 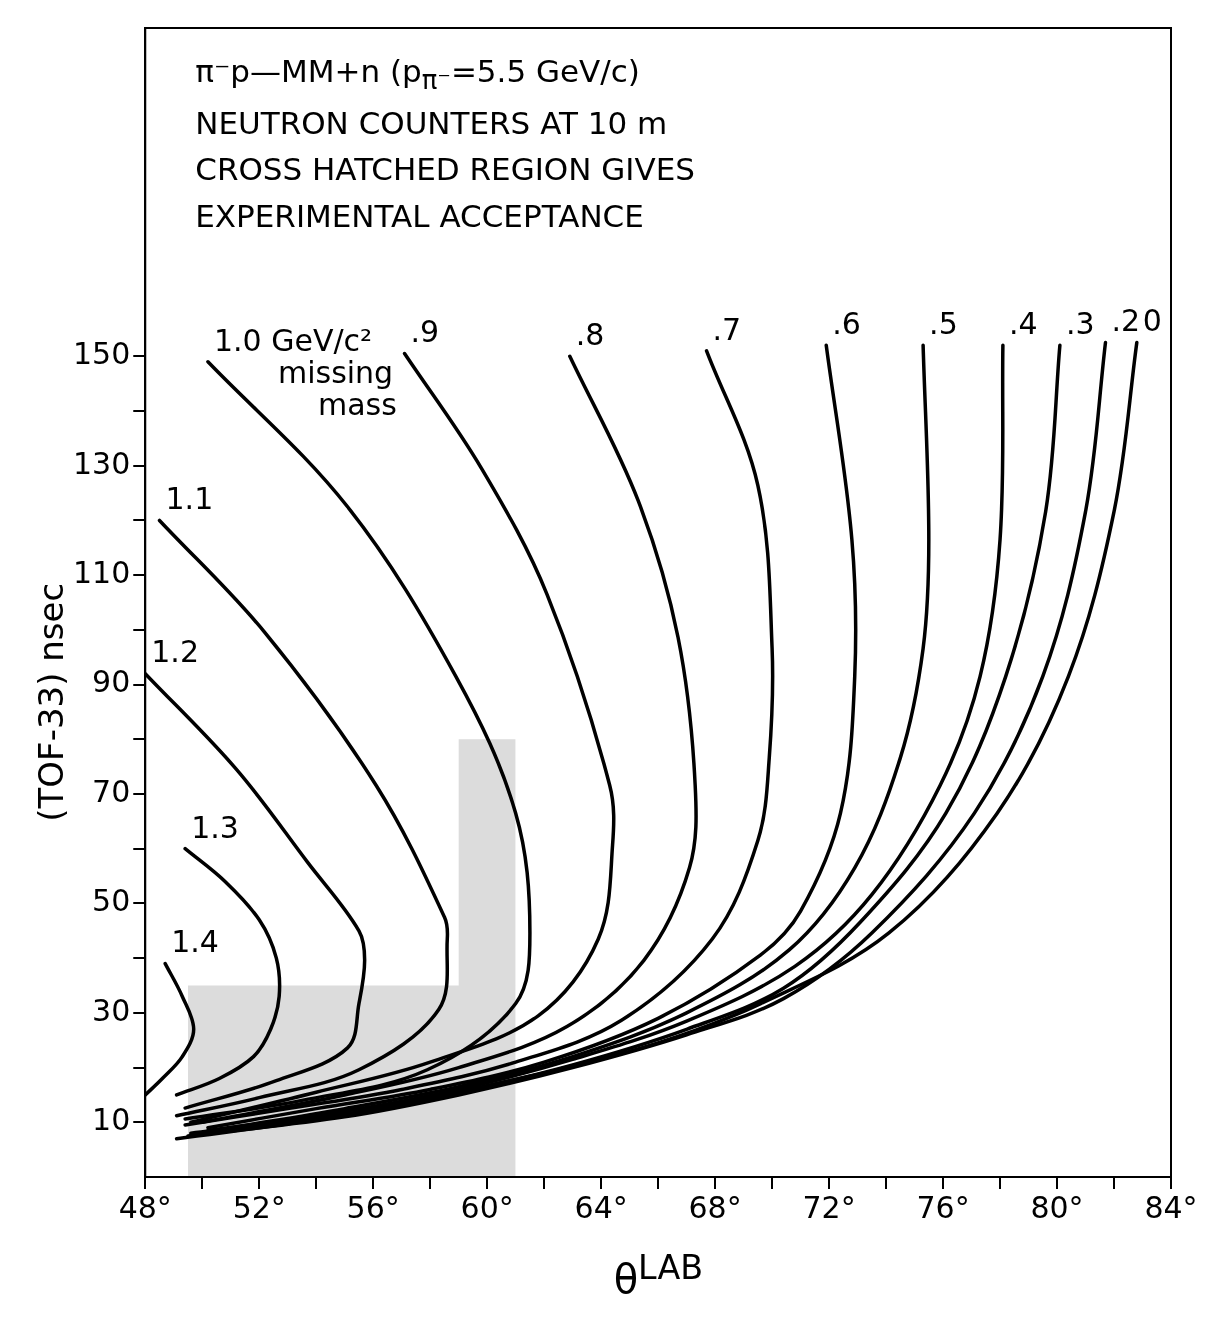 What do you see at coordinates (259, 1207) in the screenshot?
I see `x-tick-label: 52°` at bounding box center [259, 1207].